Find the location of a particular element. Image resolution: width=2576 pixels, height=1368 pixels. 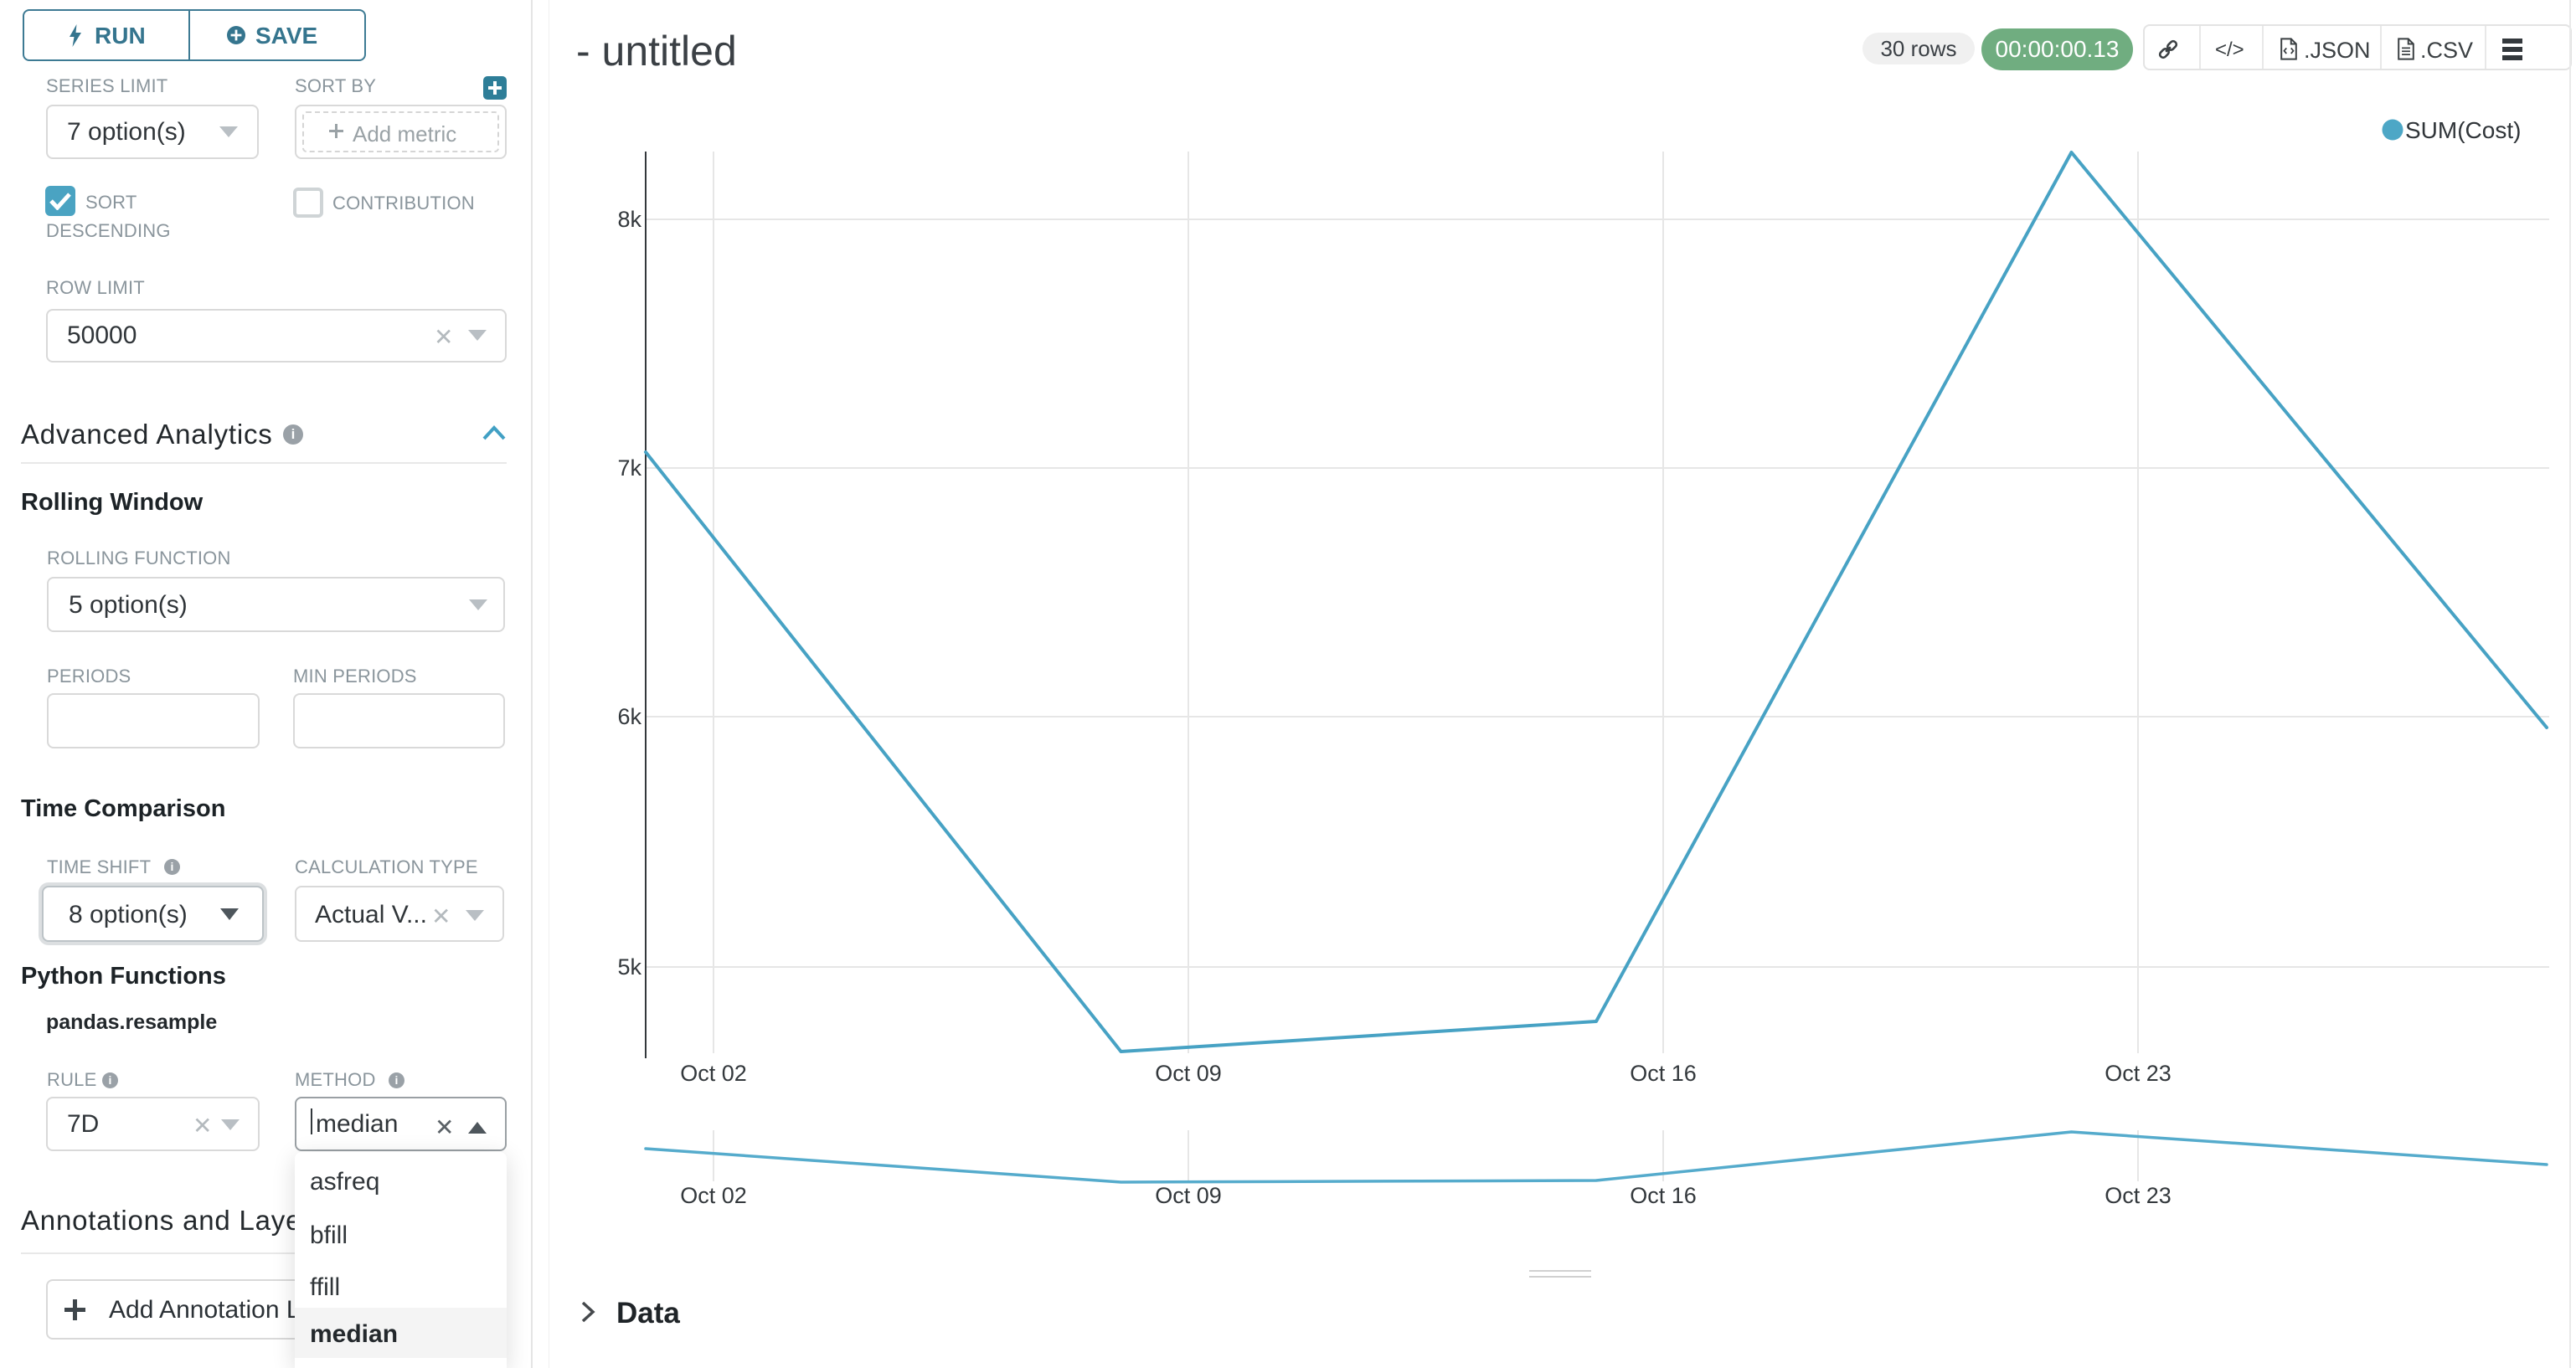

svg-text: SUM(Cost) is located at coordinates (2463, 130).